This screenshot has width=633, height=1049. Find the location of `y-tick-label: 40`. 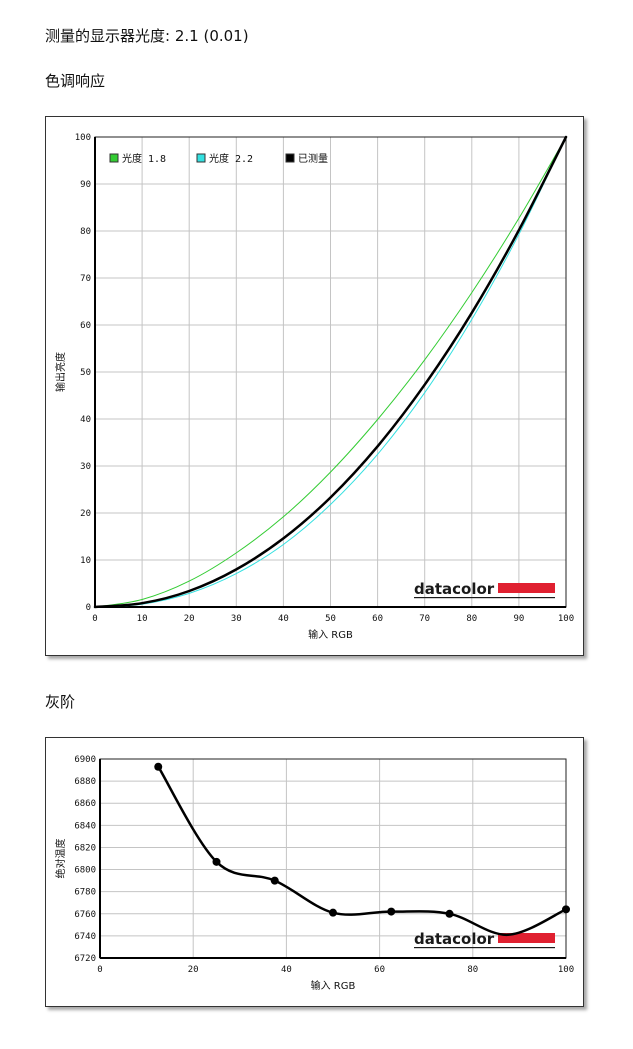

y-tick-label: 40 is located at coordinates (85, 420).